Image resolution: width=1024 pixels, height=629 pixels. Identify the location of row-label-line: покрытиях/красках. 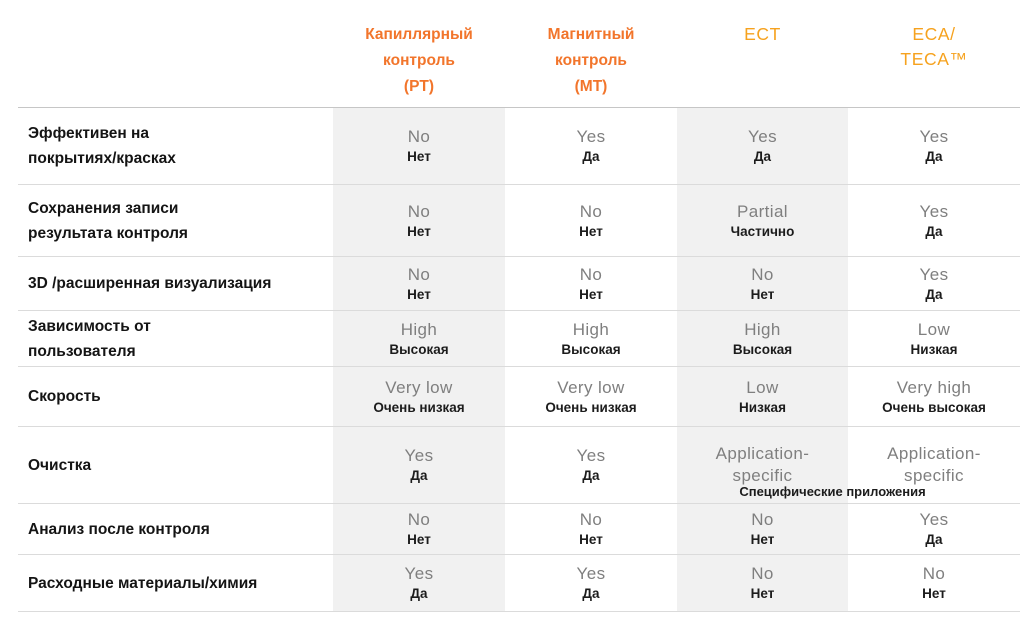
(102, 158).